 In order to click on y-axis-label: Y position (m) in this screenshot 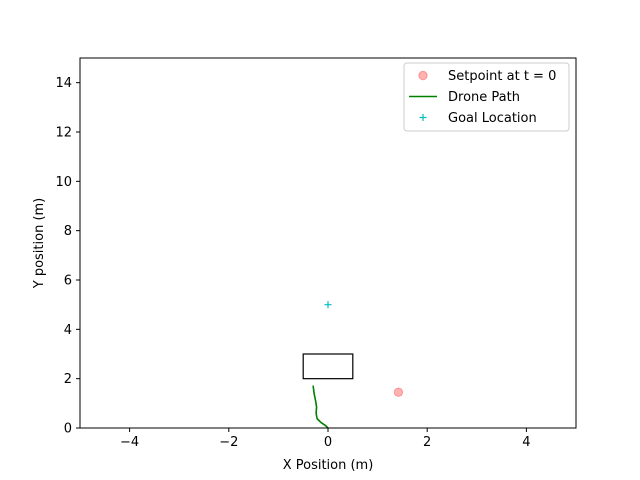, I will do `click(39, 244)`.